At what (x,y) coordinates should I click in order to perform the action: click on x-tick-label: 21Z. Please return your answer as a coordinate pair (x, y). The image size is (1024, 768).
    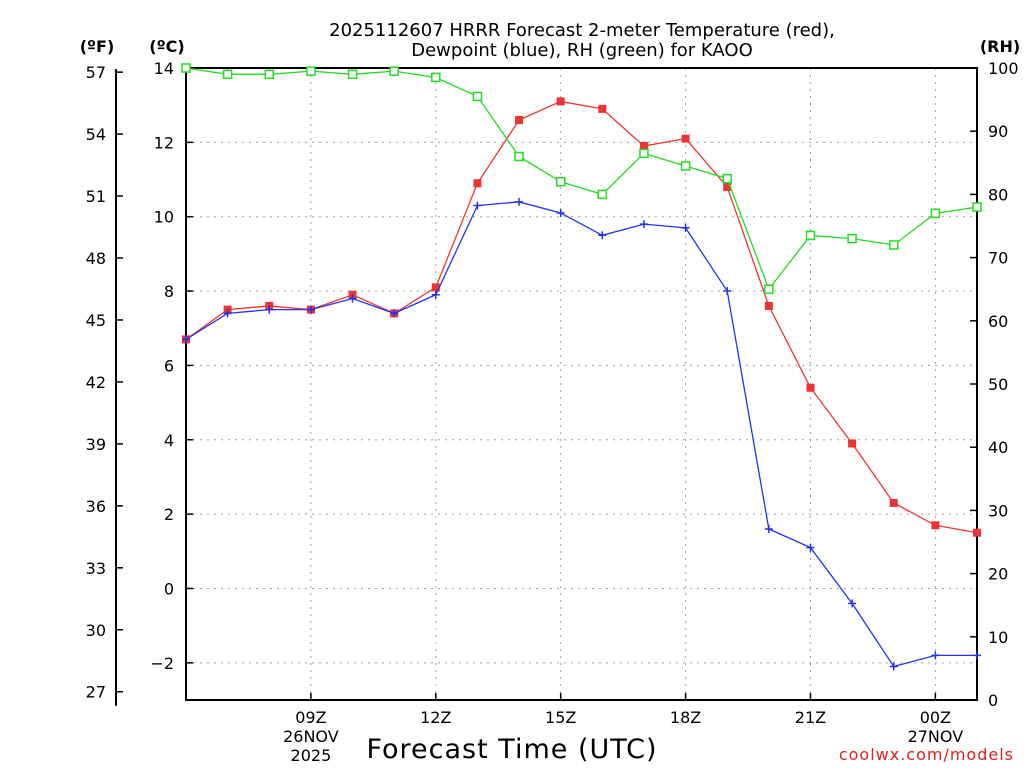
    Looking at the image, I should click on (810, 717).